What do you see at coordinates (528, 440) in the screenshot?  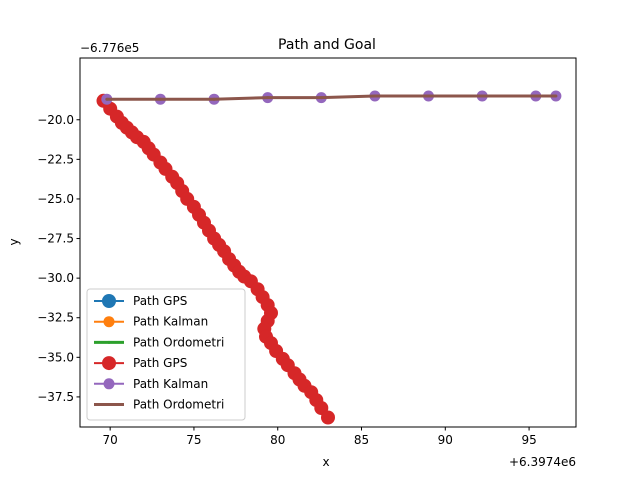 I see `x-tick-label: 95` at bounding box center [528, 440].